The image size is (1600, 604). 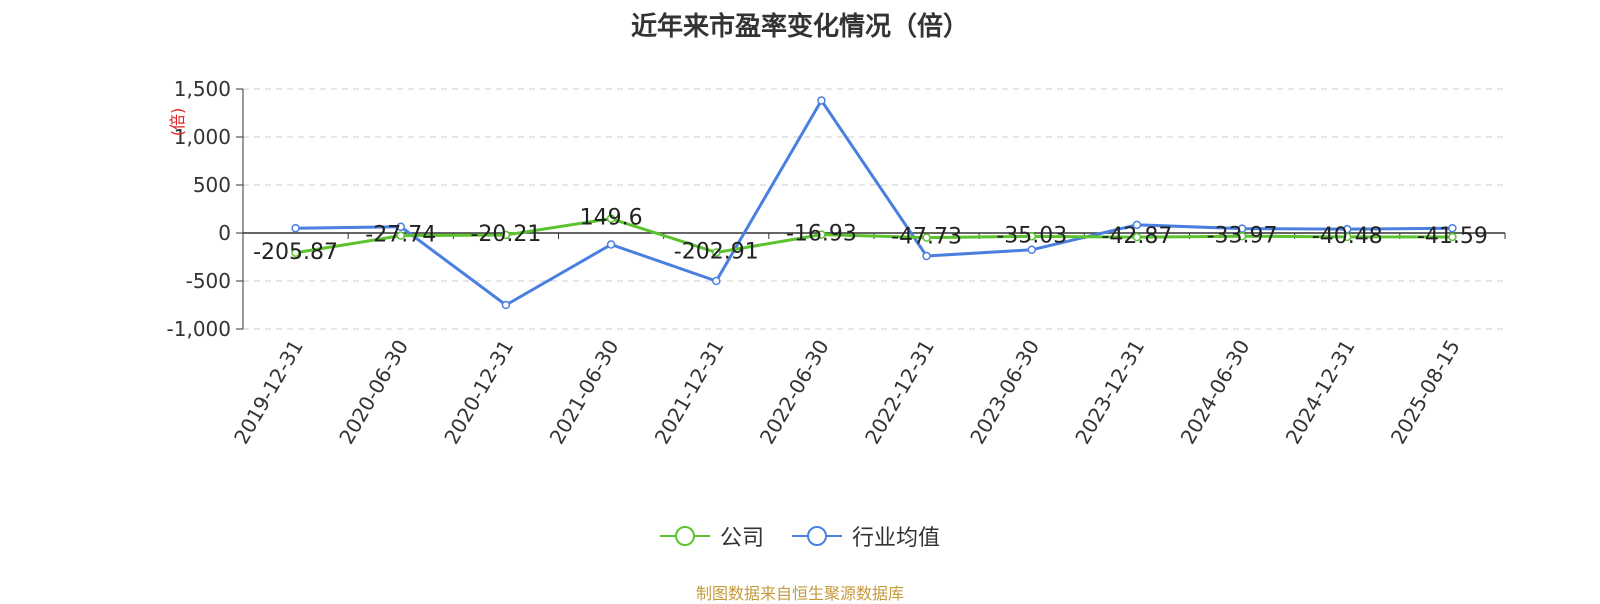 I want to click on x-tick-label: 2022-06-30, so click(x=794, y=392).